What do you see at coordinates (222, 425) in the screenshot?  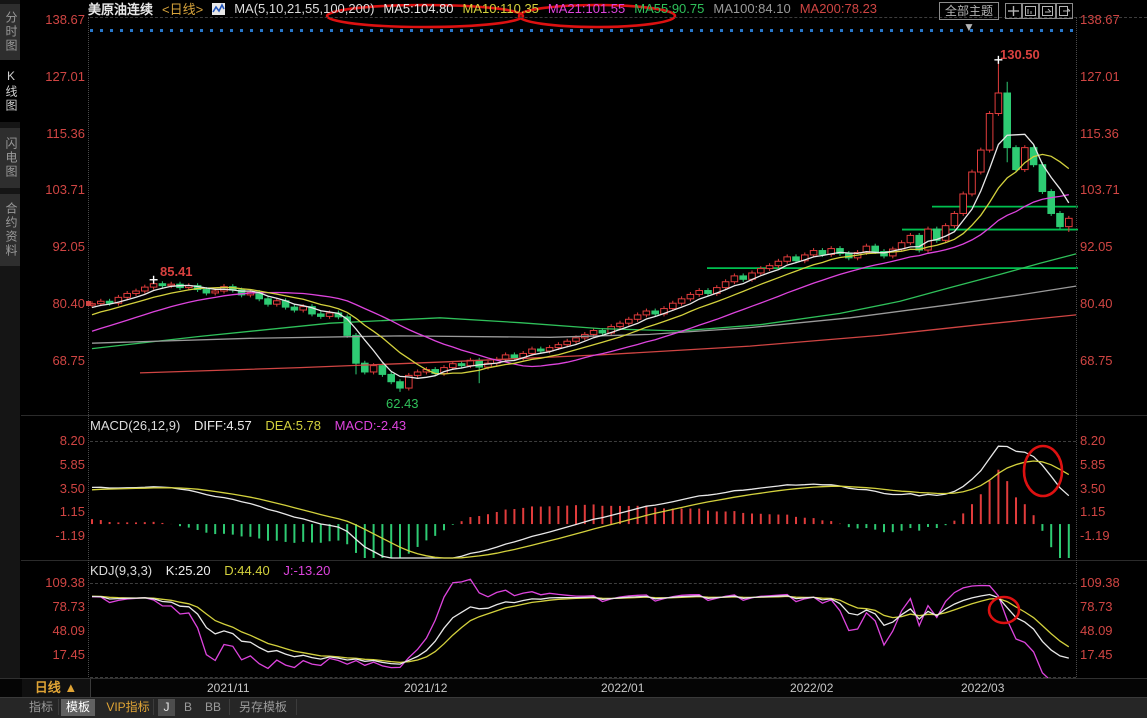 I see `macd-diff-readout: DIFF:4.57` at bounding box center [222, 425].